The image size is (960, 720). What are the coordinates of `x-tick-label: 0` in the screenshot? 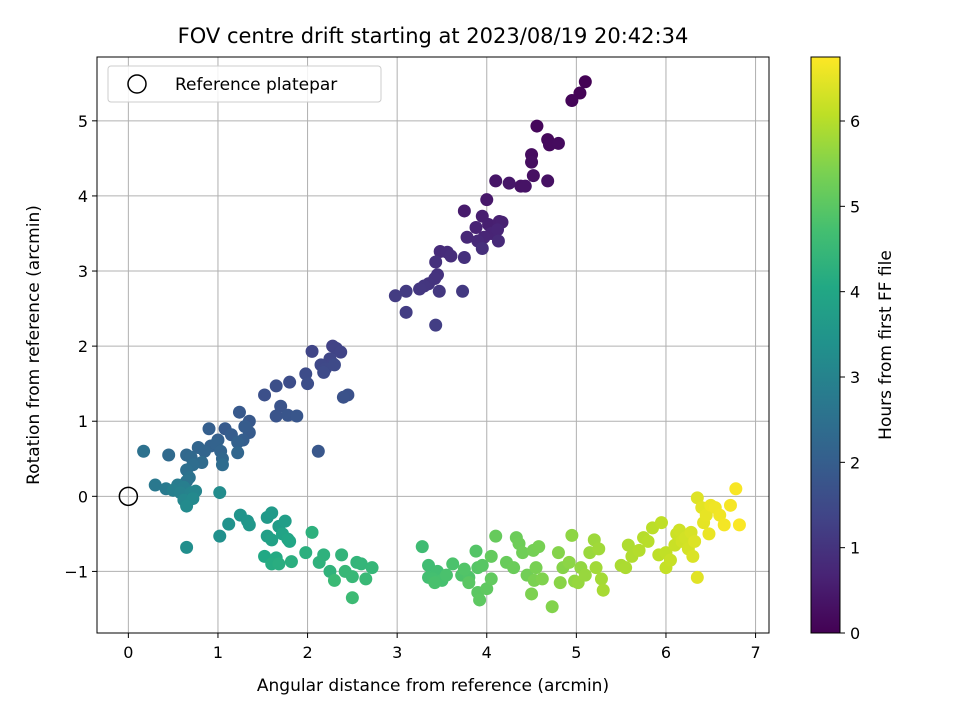 It's located at (128, 652).